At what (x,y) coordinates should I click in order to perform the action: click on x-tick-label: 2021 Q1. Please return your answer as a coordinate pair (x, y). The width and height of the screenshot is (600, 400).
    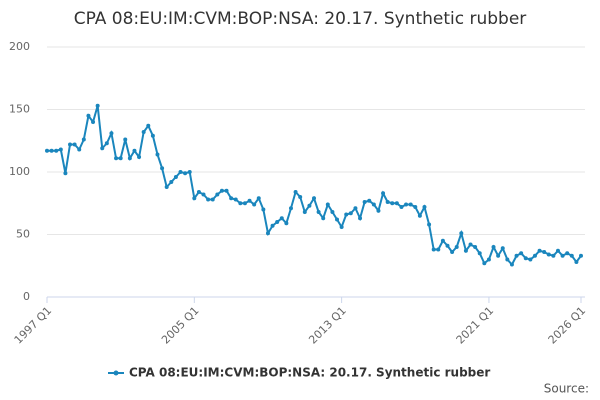
    Looking at the image, I should click on (475, 325).